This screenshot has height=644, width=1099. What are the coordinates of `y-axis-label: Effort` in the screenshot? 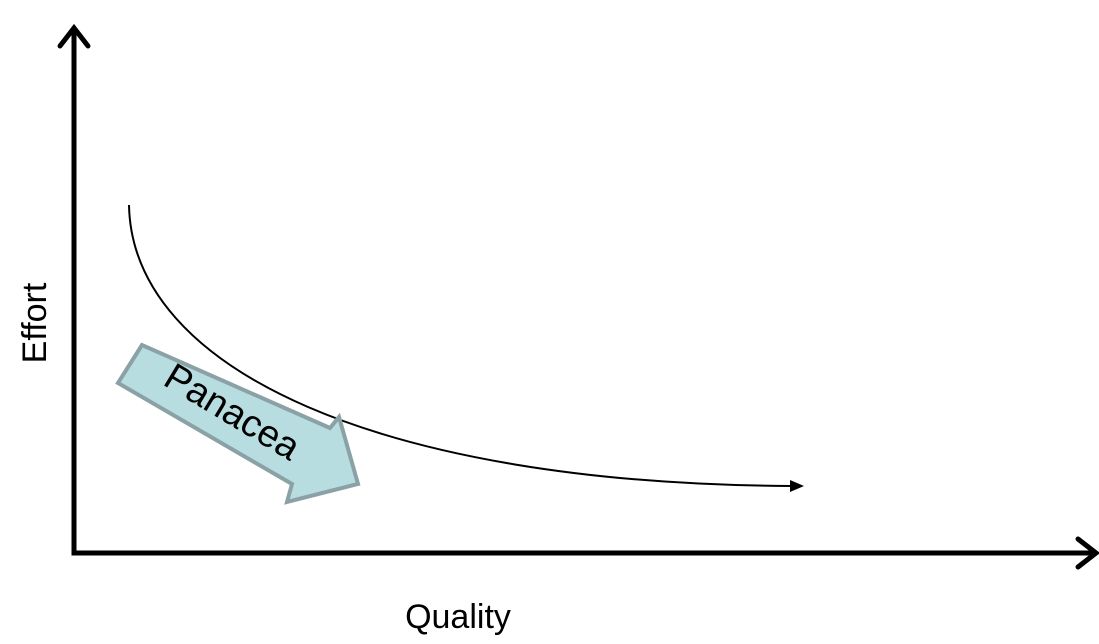 It's located at (35, 322).